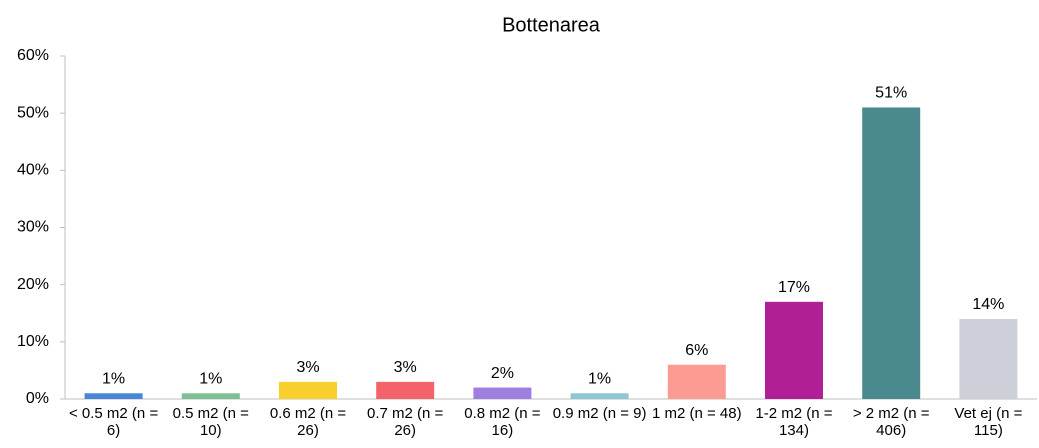 The image size is (1039, 448). What do you see at coordinates (988, 422) in the screenshot?
I see `x-tick-label: Vet ej (n = 115)` at bounding box center [988, 422].